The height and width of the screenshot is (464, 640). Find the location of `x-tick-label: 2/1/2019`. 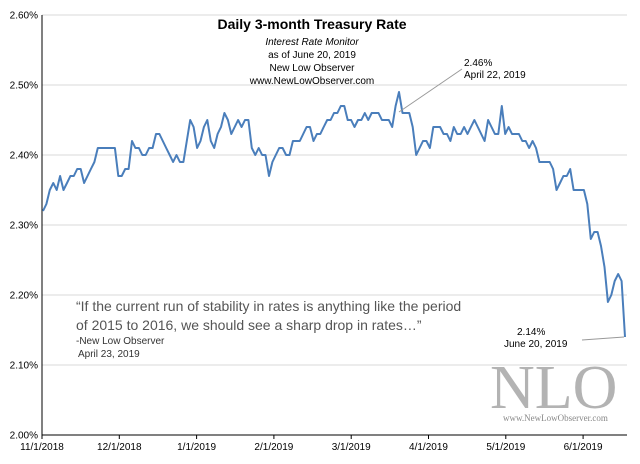

x-tick-label: 2/1/2019 is located at coordinates (273, 447).